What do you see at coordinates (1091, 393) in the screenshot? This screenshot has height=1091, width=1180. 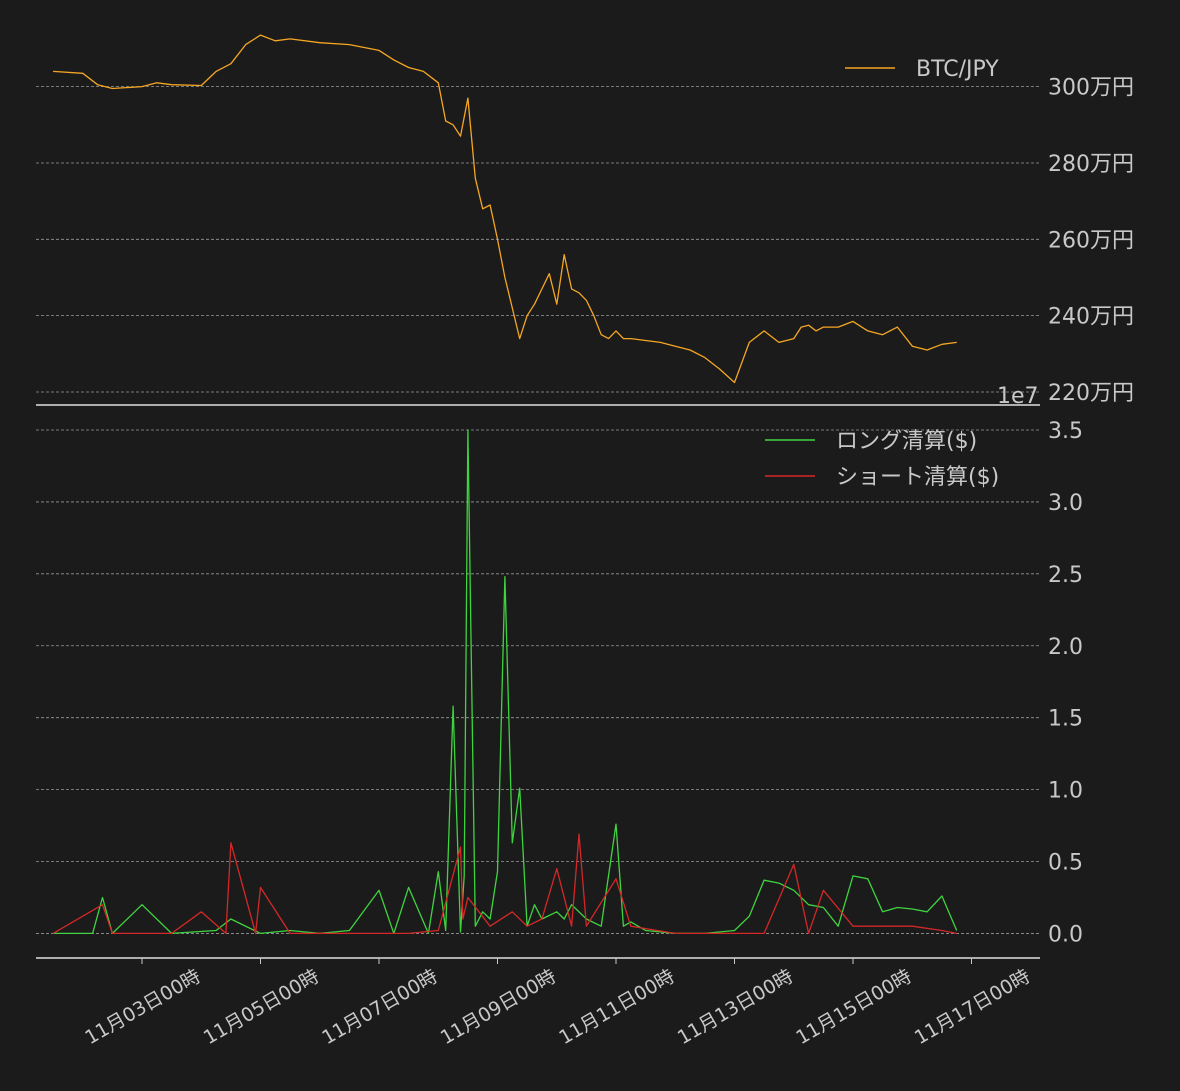 I see `y-tick-label: 220万円` at bounding box center [1091, 393].